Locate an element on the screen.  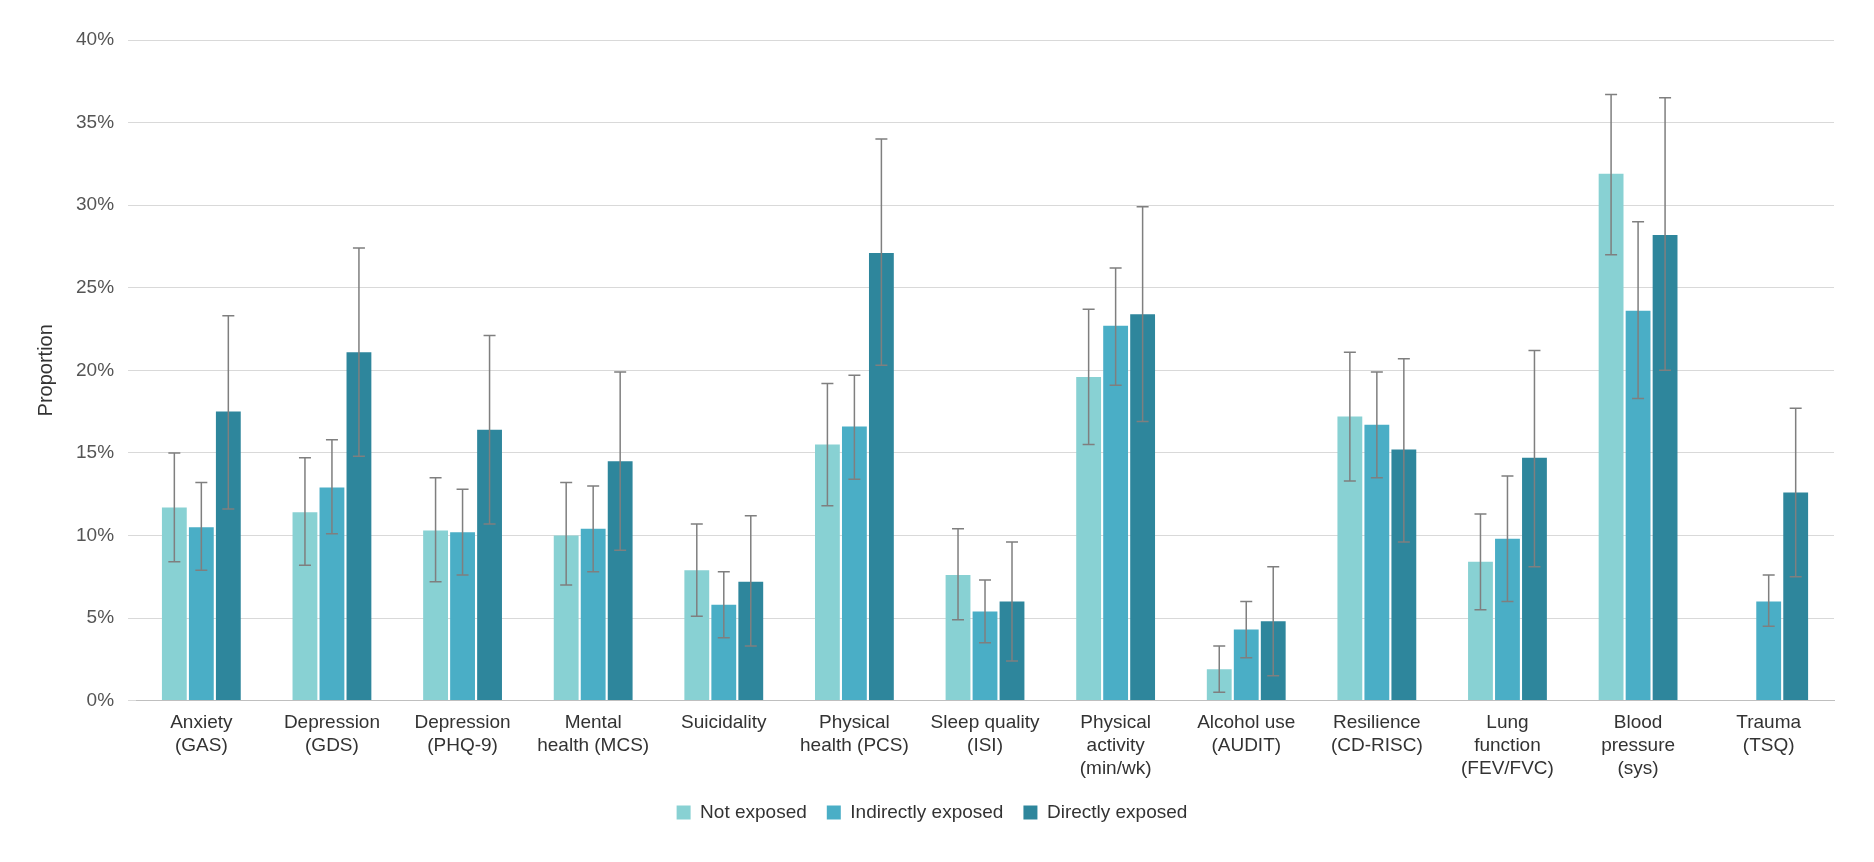
y-tick-label: 10% is located at coordinates (95, 534).